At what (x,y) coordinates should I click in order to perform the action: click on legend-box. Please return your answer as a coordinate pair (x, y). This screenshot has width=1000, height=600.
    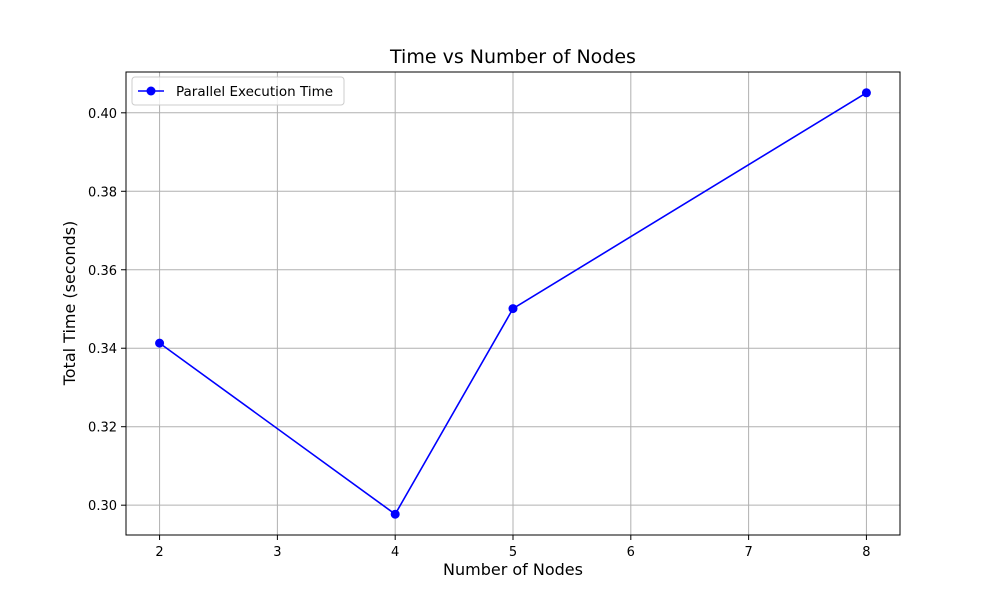
    Looking at the image, I should click on (238, 91).